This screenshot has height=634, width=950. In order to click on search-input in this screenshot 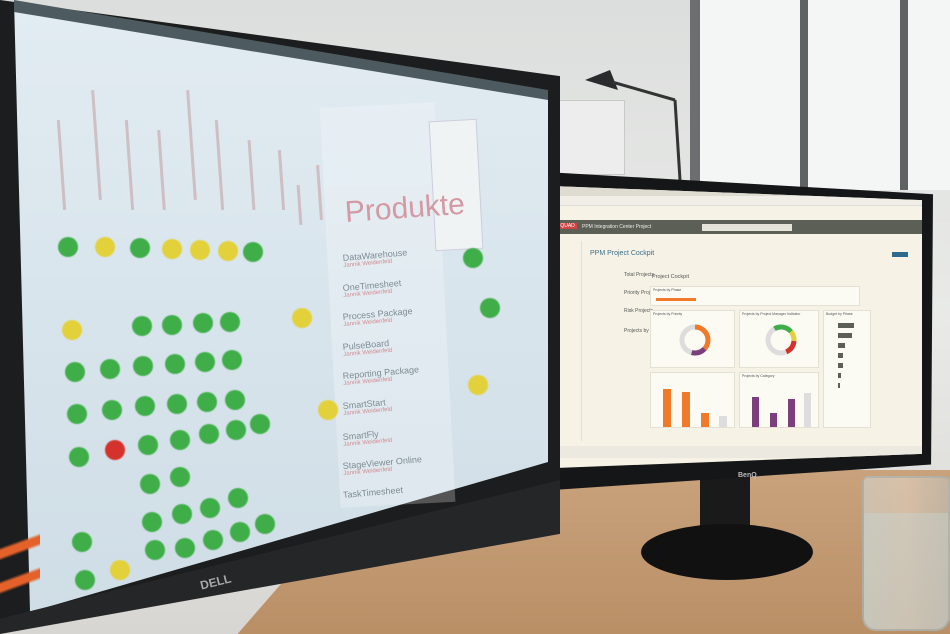, I will do `click(747, 227)`.